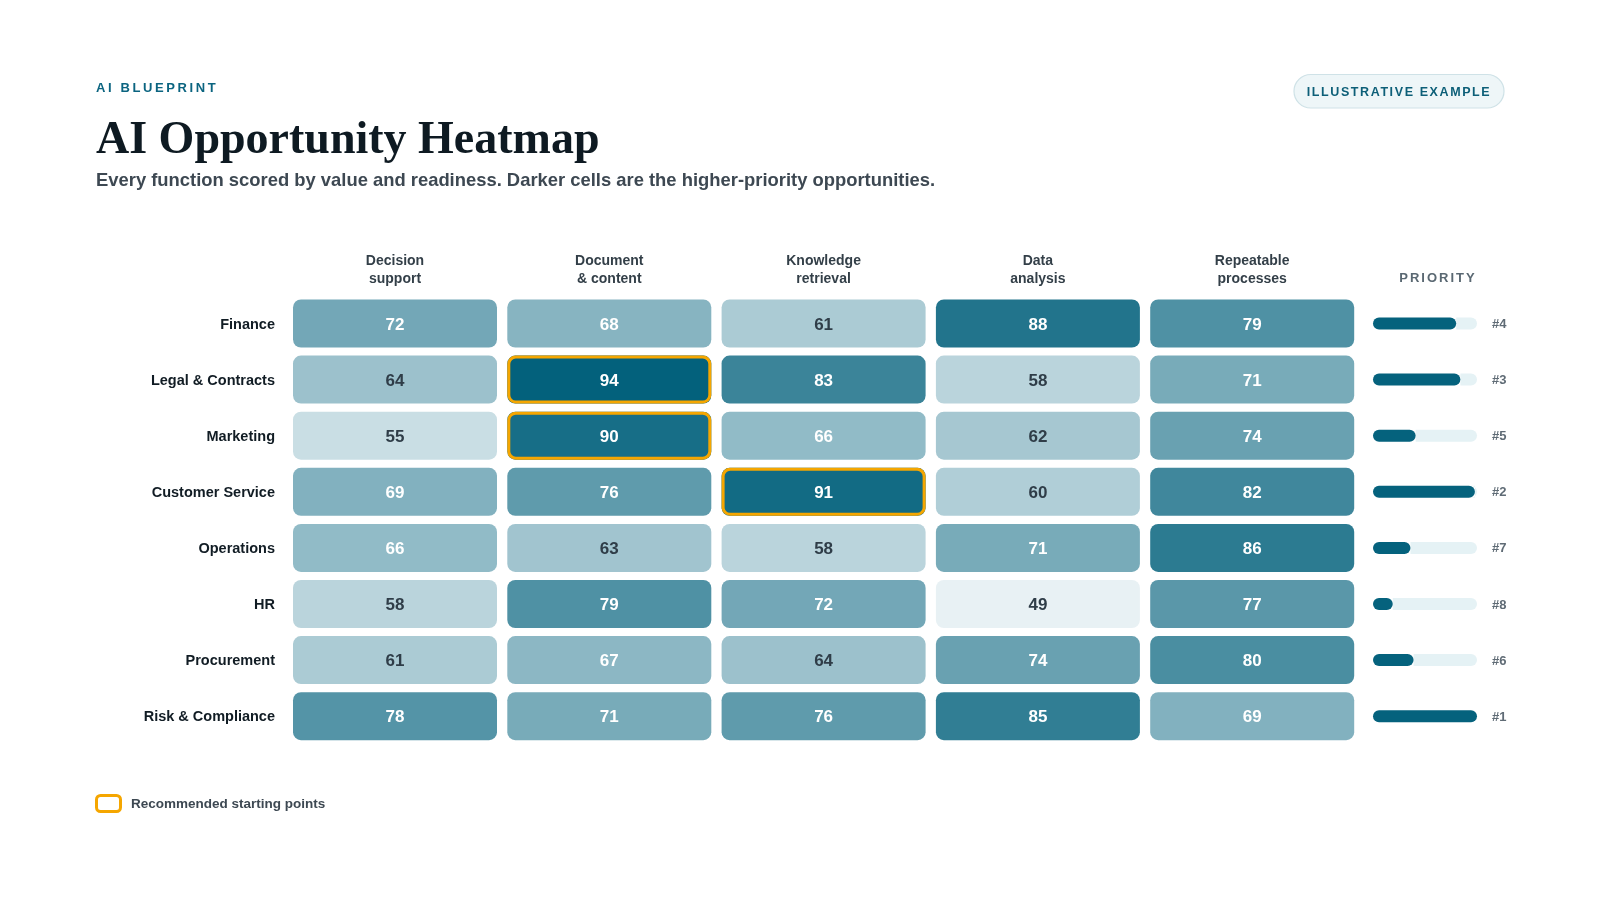  I want to click on data-label: 86, so click(1252, 549).